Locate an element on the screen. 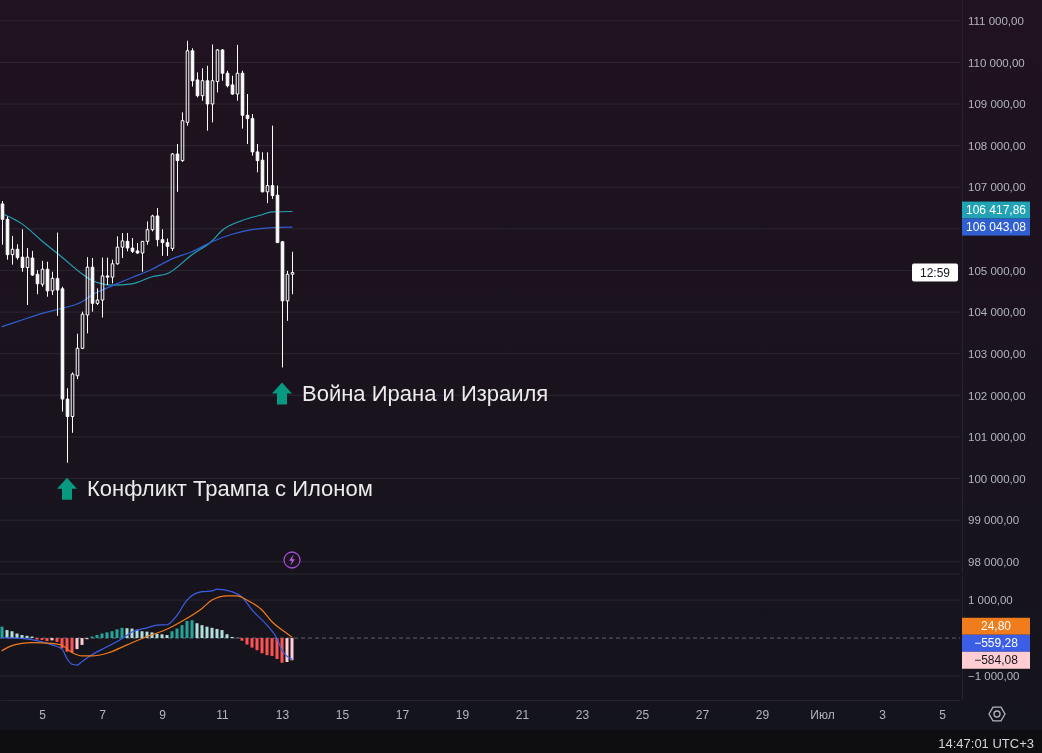  y-tick-label: 99 000,00 is located at coordinates (994, 520).